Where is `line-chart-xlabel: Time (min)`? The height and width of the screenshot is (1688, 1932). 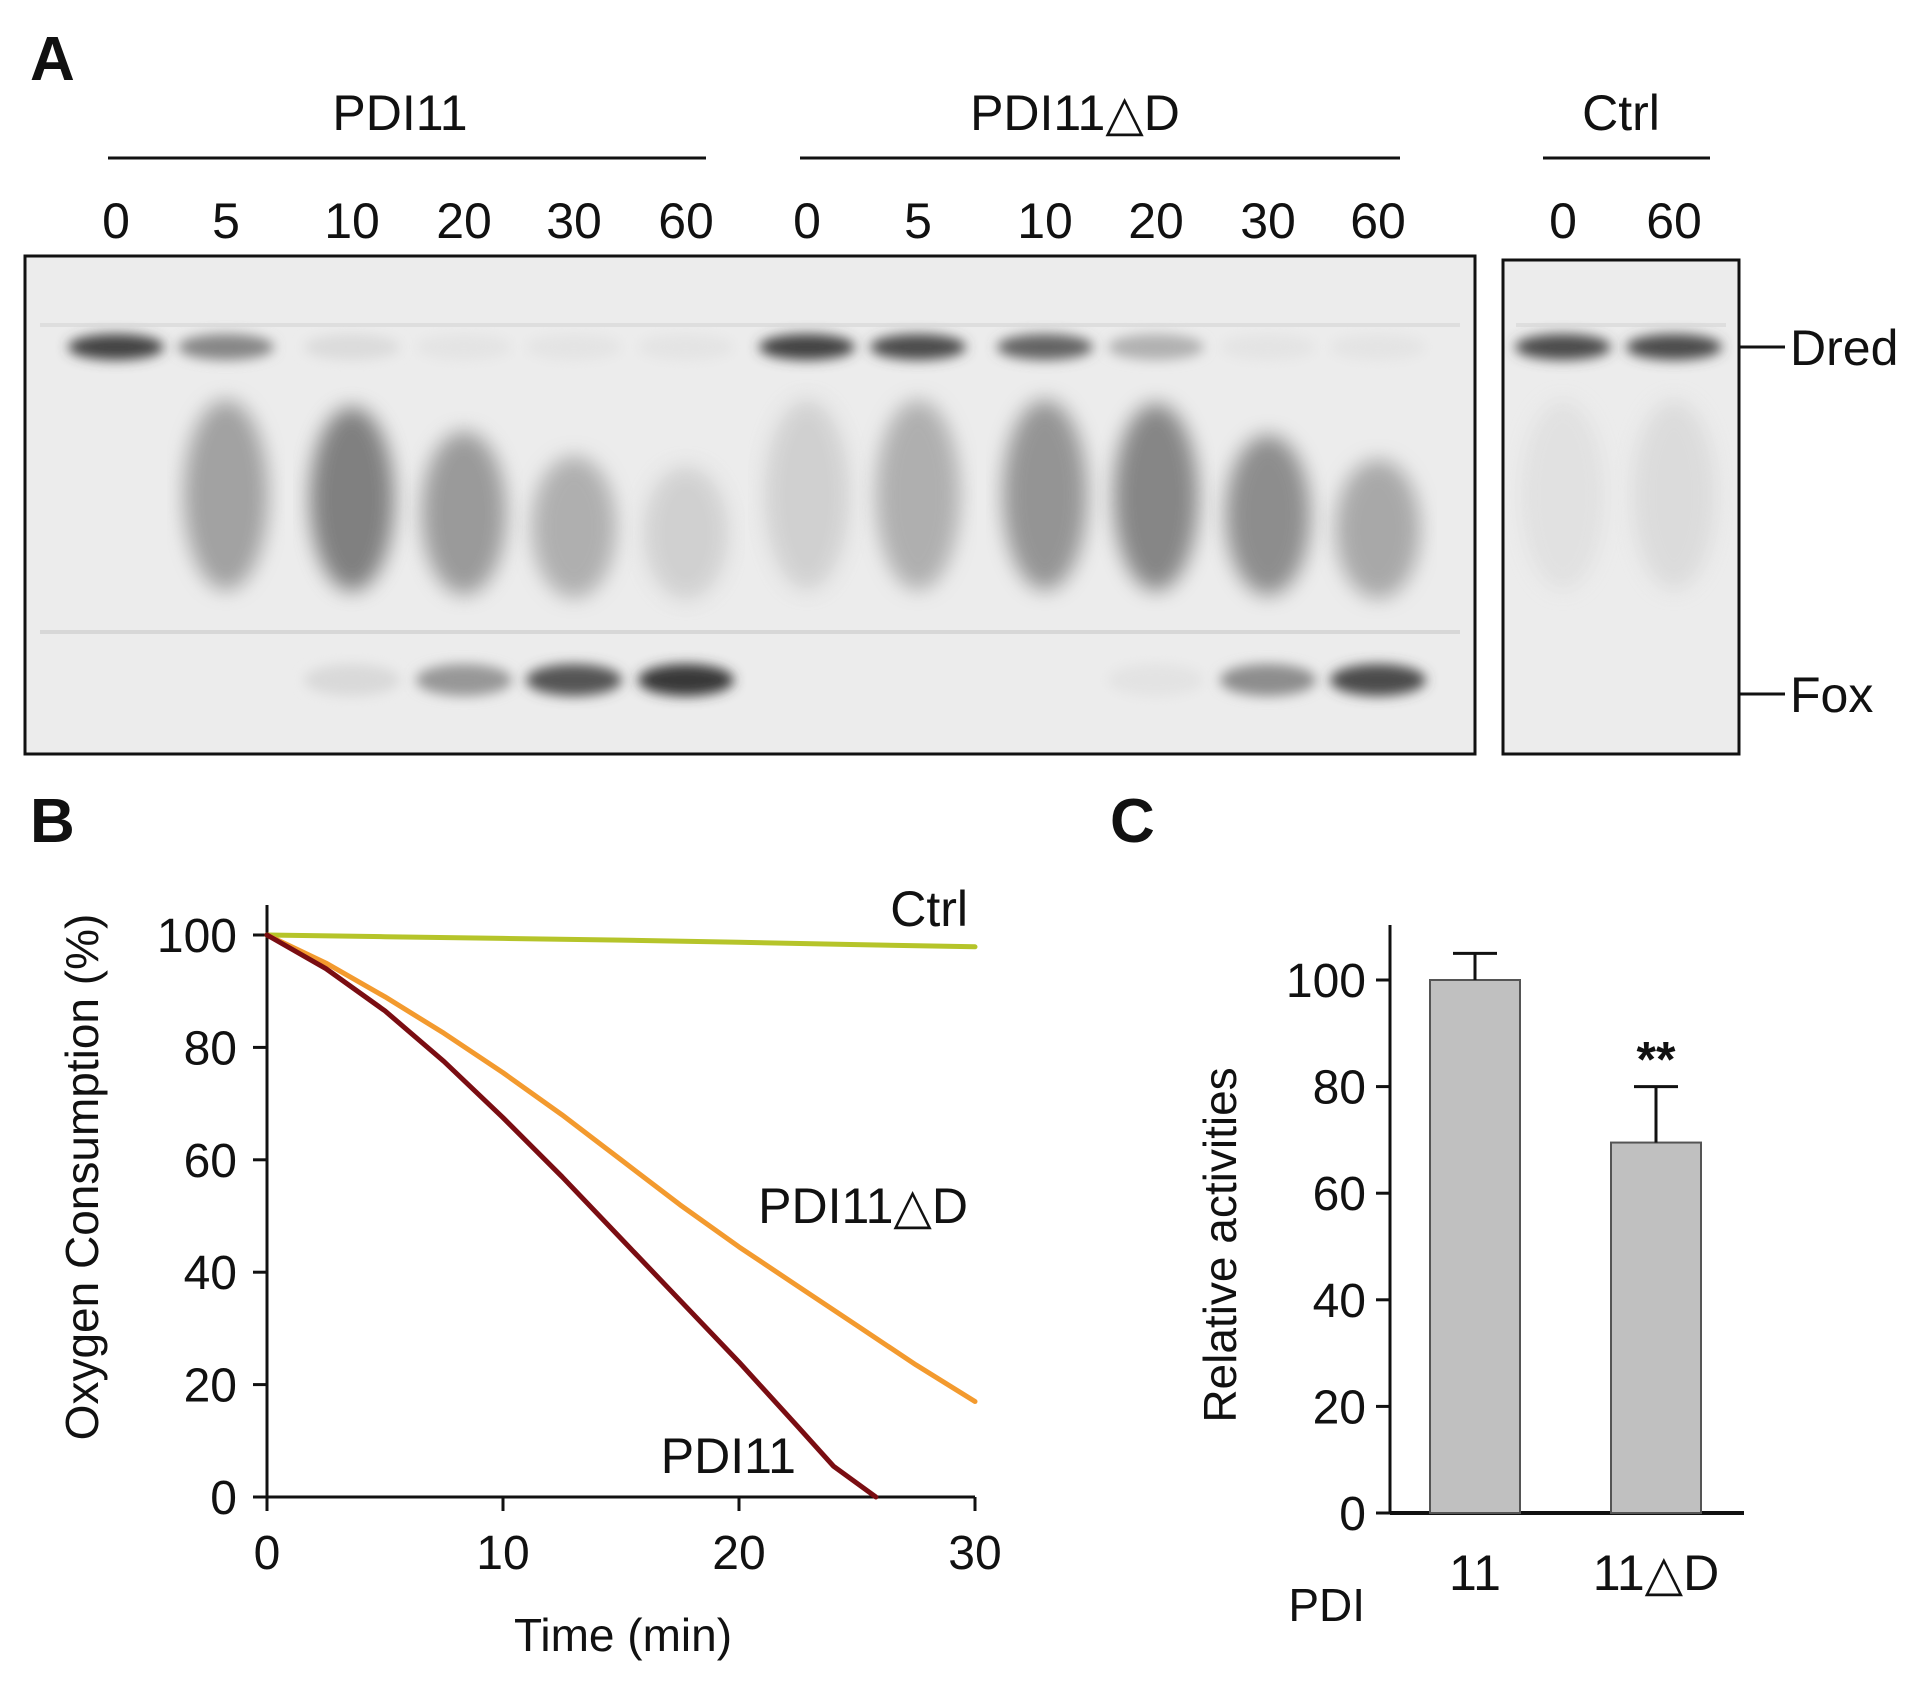
line-chart-xlabel: Time (min) is located at coordinates (623, 1635).